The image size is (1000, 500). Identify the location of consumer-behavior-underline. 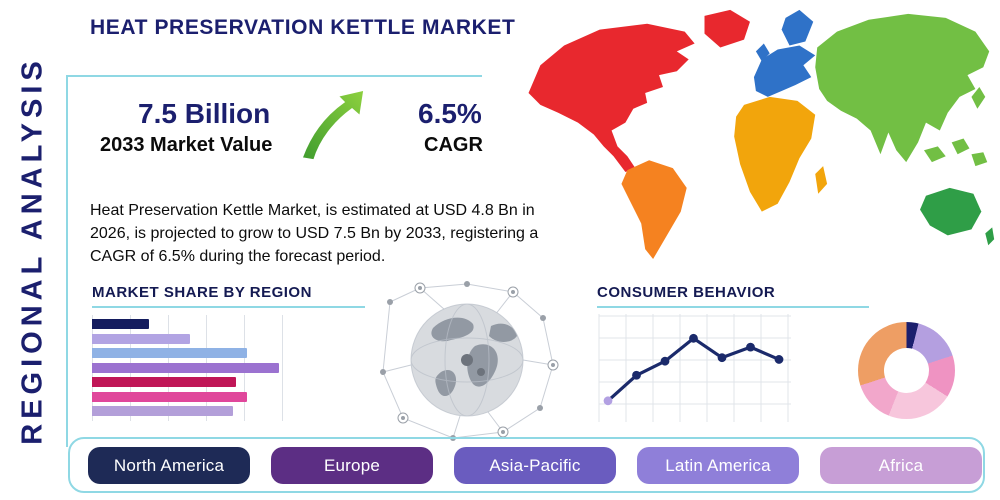
(733, 307).